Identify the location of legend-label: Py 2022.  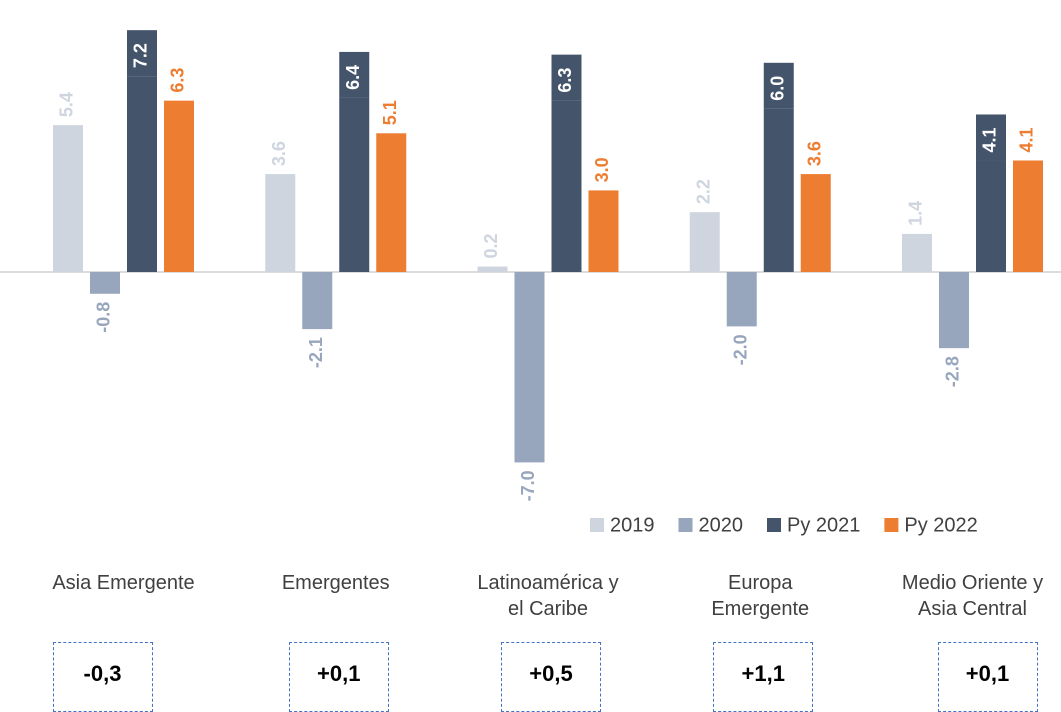
(940, 525).